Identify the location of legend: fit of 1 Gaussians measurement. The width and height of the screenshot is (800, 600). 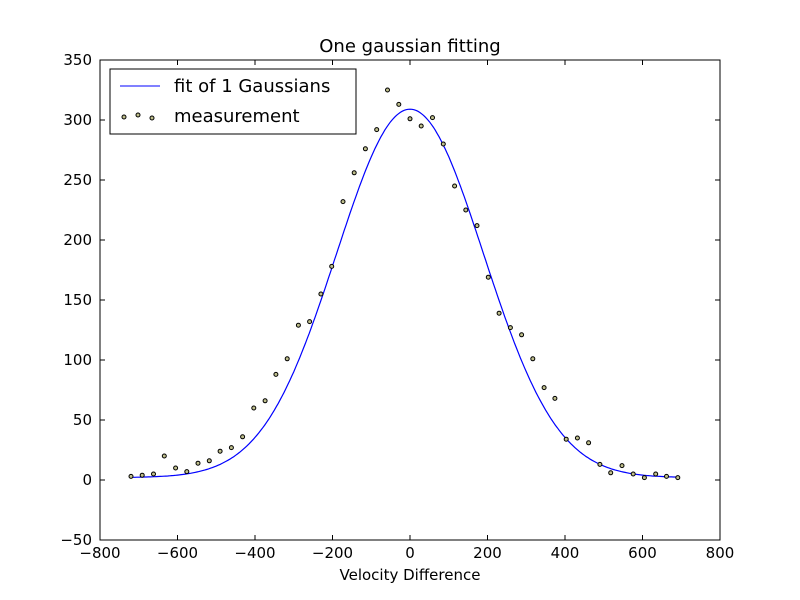
(233, 101).